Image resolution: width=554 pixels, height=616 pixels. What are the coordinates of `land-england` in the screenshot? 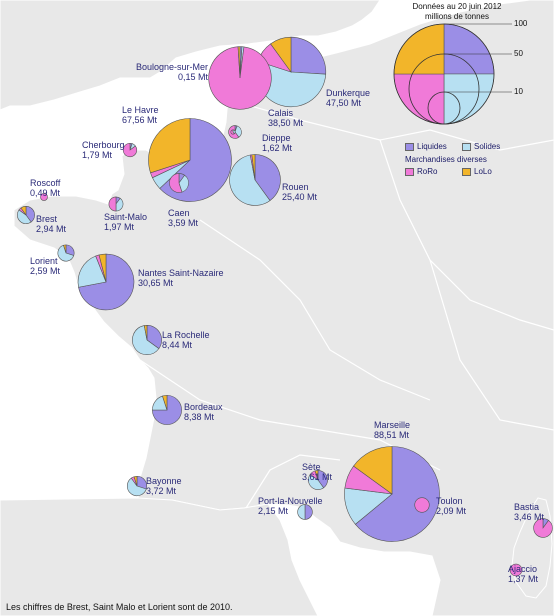 It's located at (190, 55).